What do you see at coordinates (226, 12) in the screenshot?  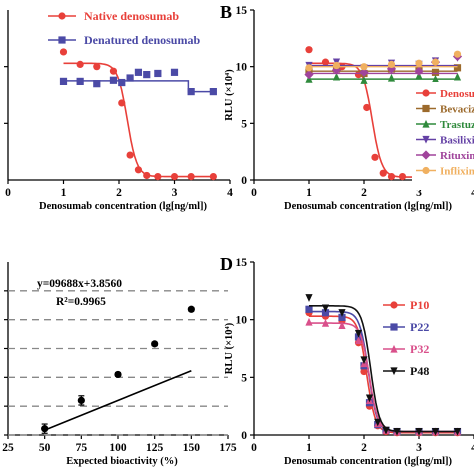 I see `panel-letter: B` at bounding box center [226, 12].